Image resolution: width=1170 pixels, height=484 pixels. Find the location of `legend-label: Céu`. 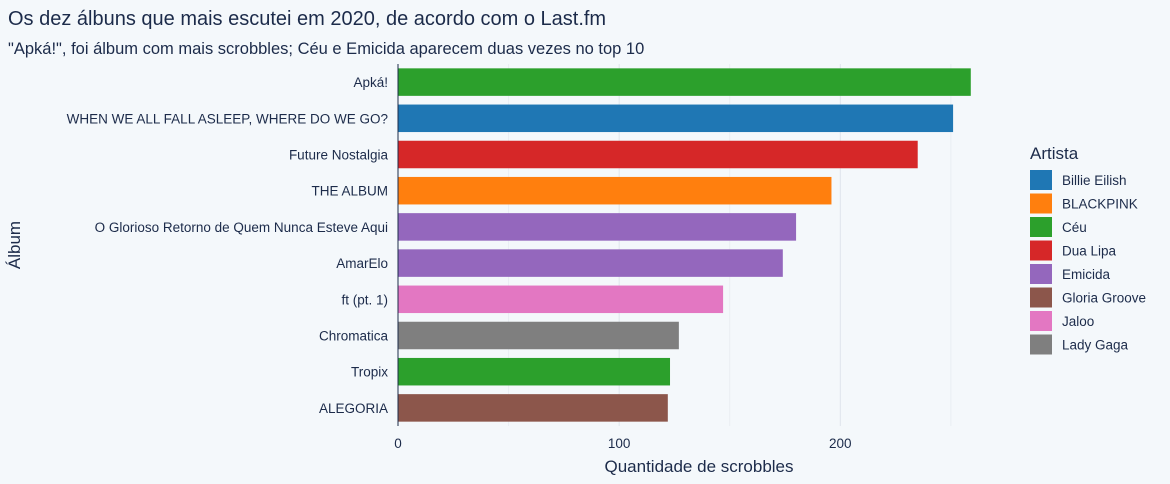

legend-label: Céu is located at coordinates (1074, 227).